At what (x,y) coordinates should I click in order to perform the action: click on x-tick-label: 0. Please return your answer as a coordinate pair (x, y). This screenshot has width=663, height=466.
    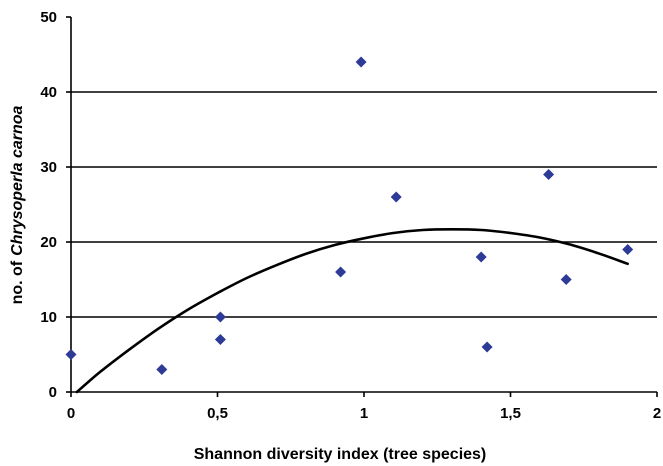
    Looking at the image, I should click on (71, 413).